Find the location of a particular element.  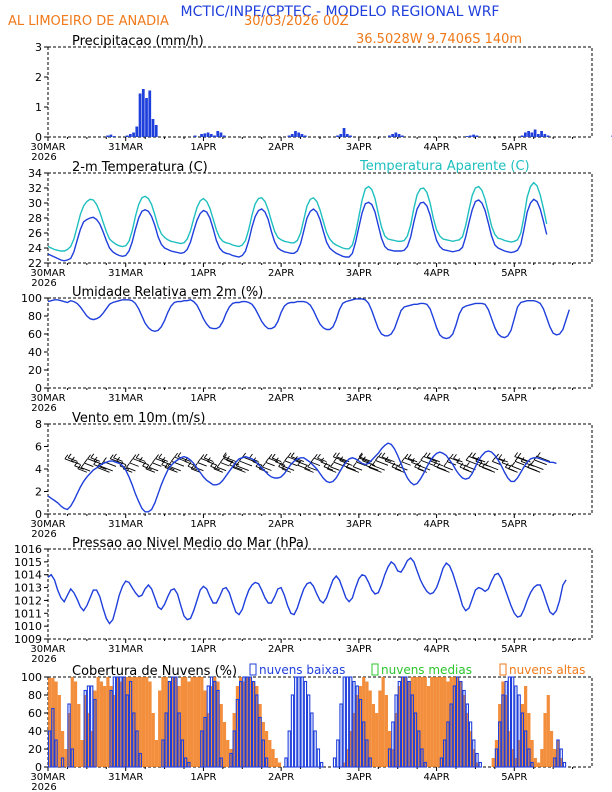

y-tick-label: 24 is located at coordinates (35, 248).